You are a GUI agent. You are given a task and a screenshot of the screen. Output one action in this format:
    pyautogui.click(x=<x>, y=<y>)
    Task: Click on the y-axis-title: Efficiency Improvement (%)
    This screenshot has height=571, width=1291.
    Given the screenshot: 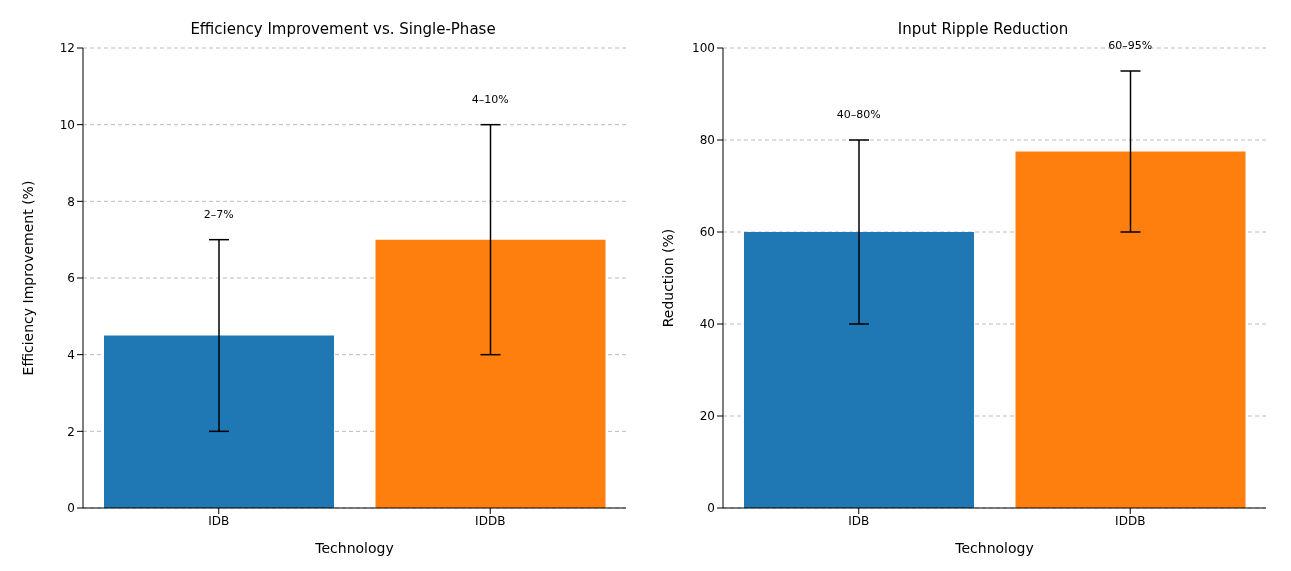 What is the action you would take?
    pyautogui.click(x=27, y=278)
    